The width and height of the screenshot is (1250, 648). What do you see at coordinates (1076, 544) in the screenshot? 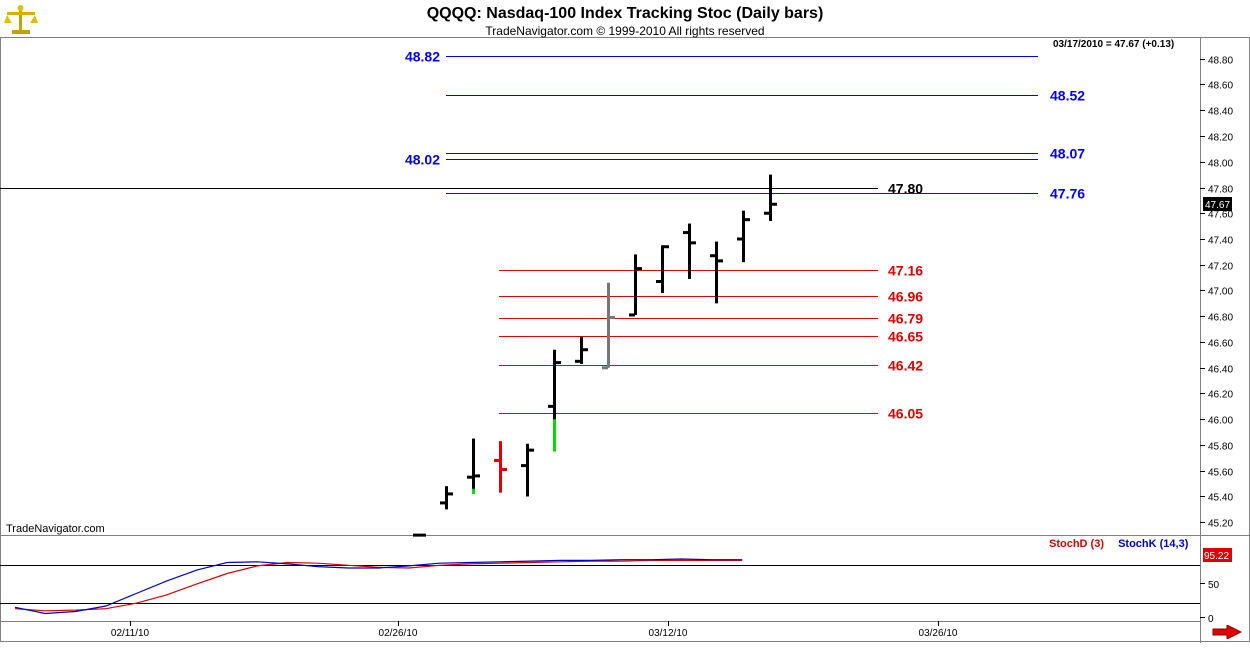
I see `legend-stochd: StochD (3)` at bounding box center [1076, 544].